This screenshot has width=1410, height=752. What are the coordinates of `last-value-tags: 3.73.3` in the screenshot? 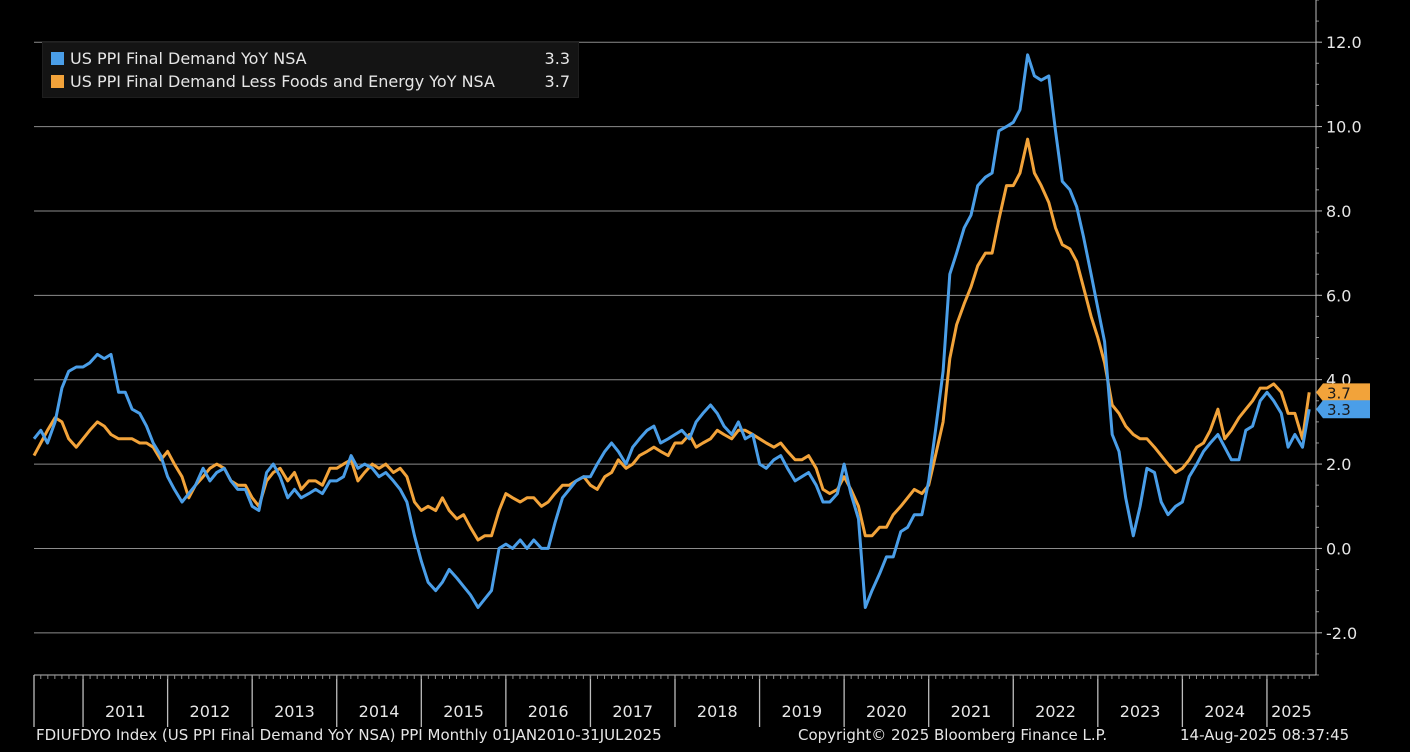 It's located at (1343, 401).